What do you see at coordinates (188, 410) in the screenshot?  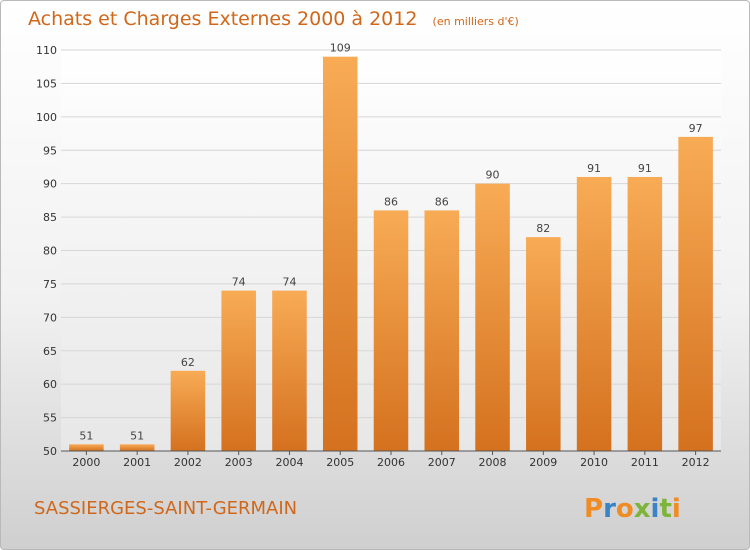 I see `bar-2002` at bounding box center [188, 410].